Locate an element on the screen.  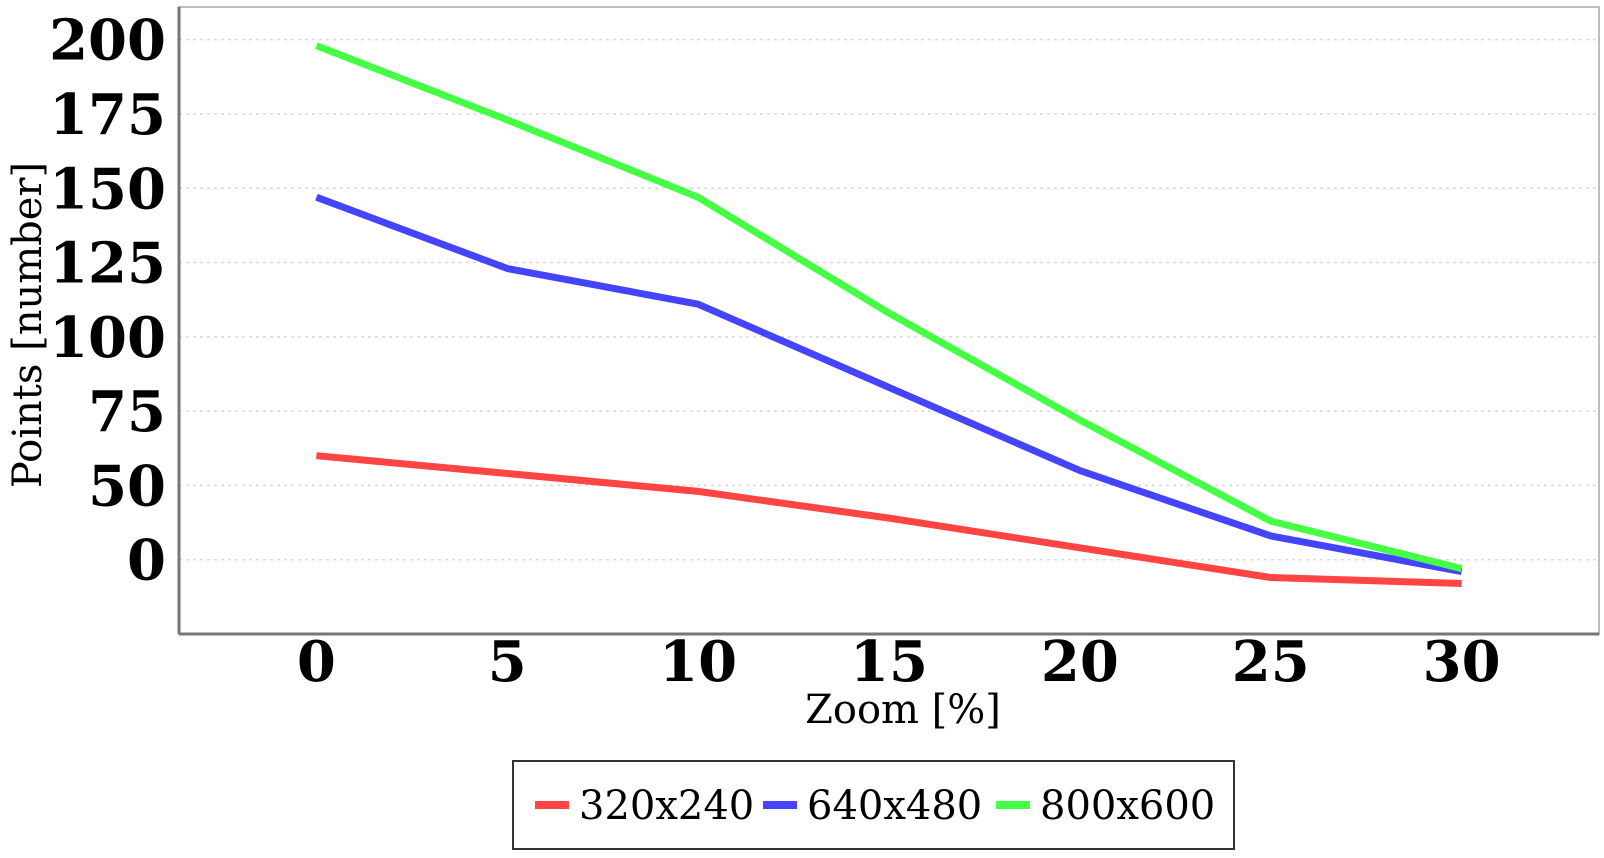
y-tick-label: 125 is located at coordinates (107, 264).